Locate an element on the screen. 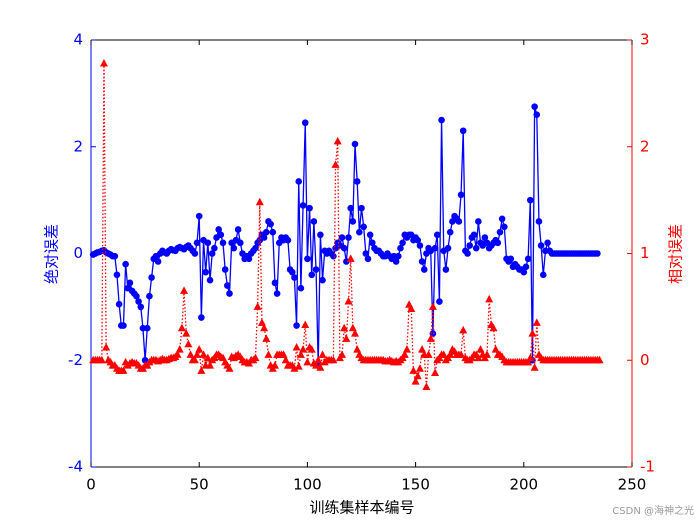 The image size is (700, 525). x-tick-label: 0 is located at coordinates (91, 485).